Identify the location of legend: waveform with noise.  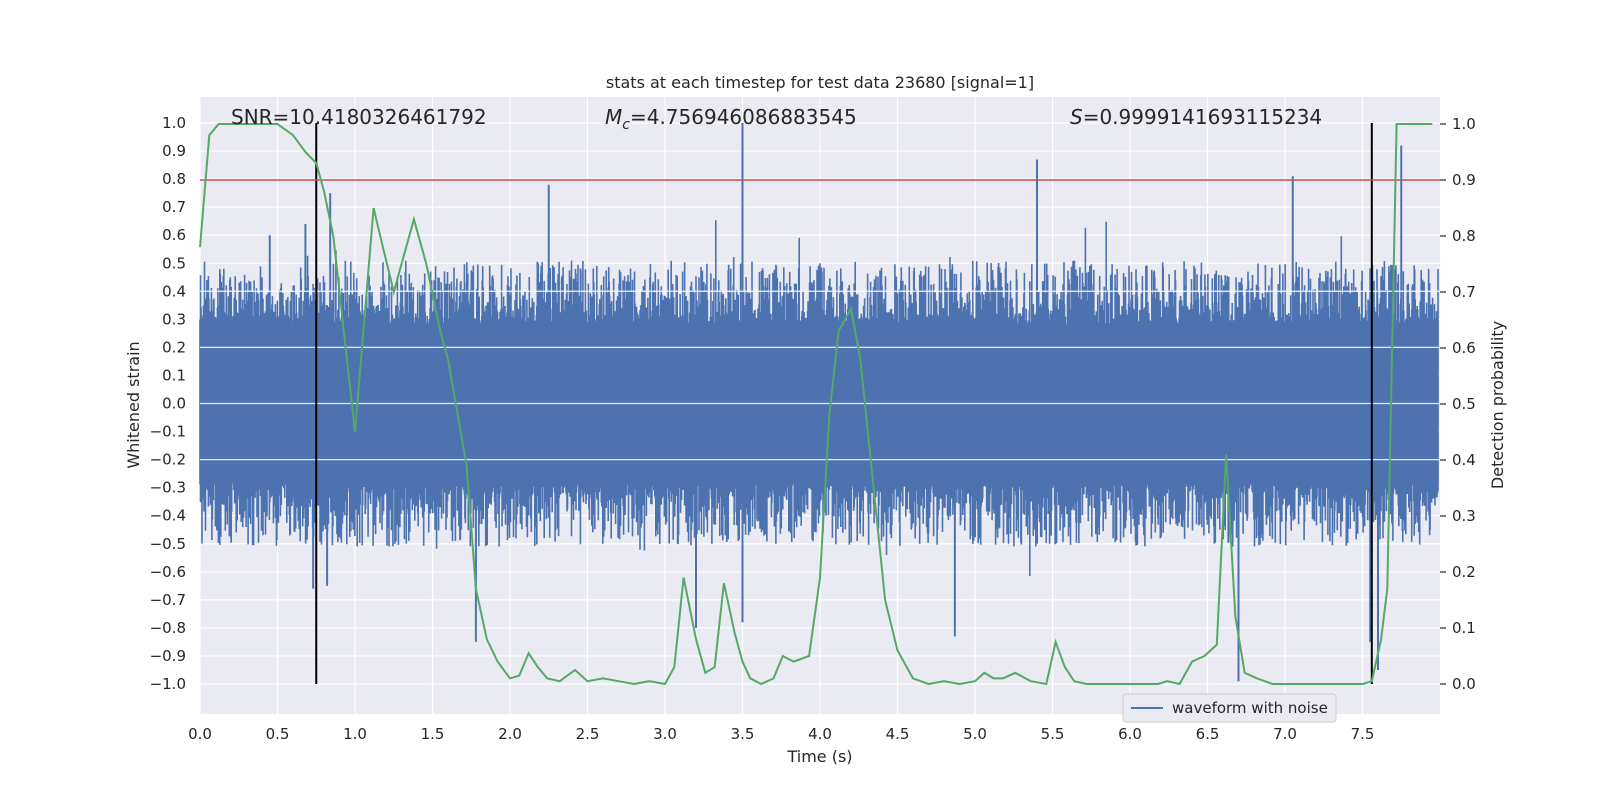
(1229, 708).